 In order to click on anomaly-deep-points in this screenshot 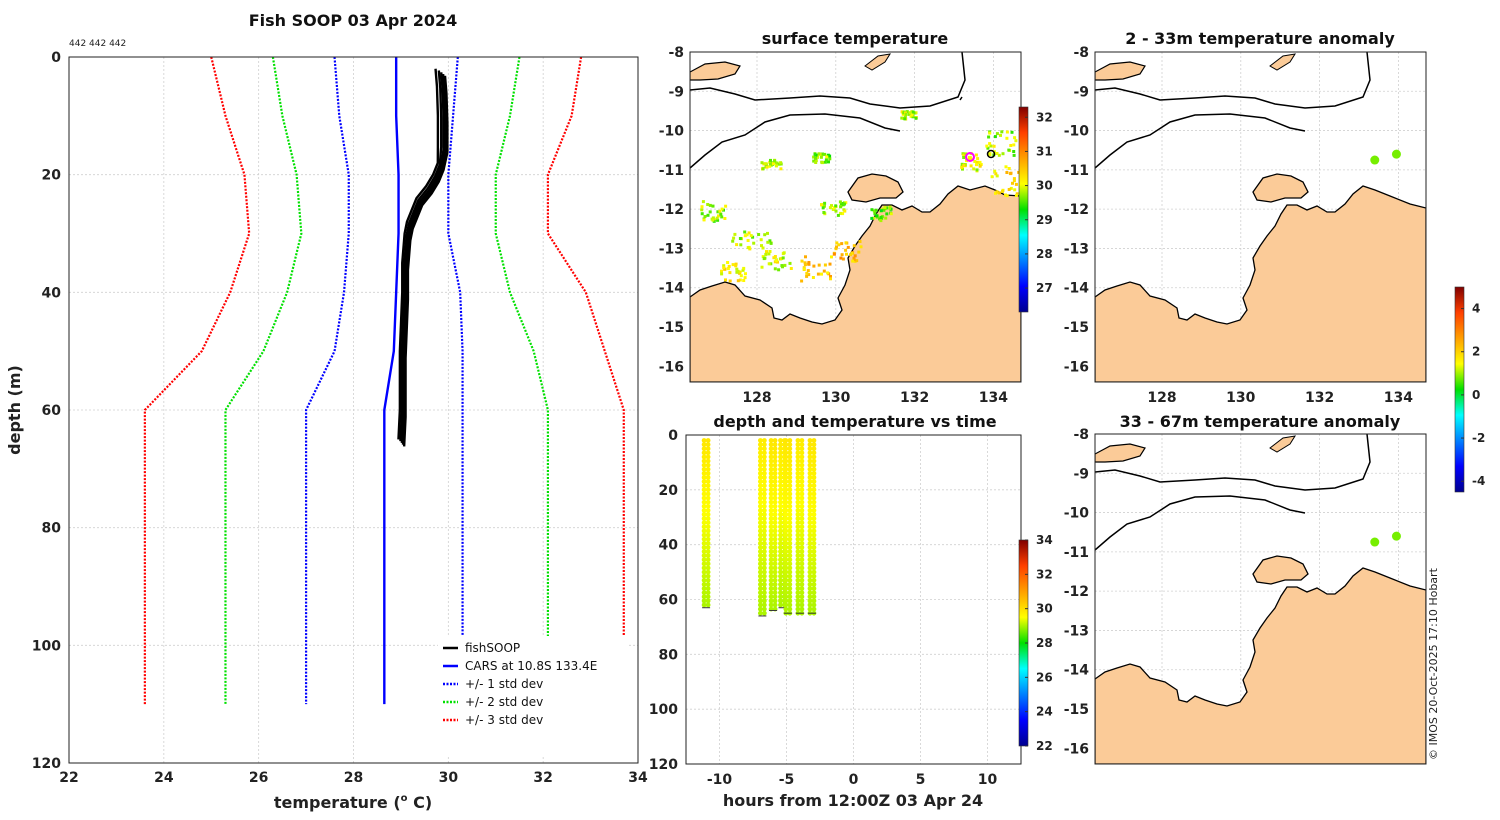, I will do `click(1385, 539)`.